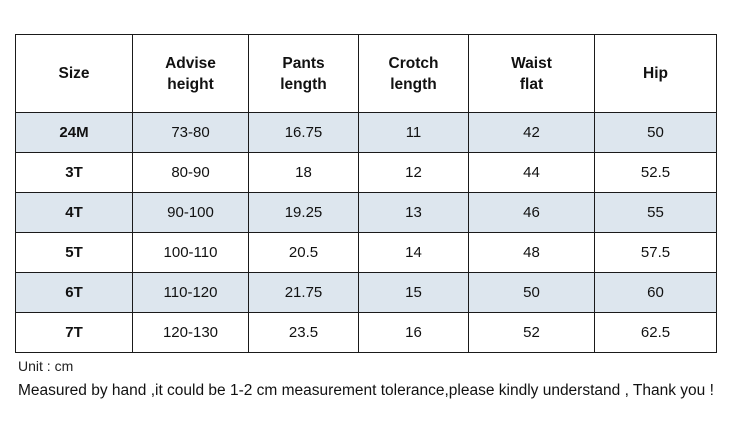  What do you see at coordinates (531, 252) in the screenshot?
I see `cell-waist-flat: 48` at bounding box center [531, 252].